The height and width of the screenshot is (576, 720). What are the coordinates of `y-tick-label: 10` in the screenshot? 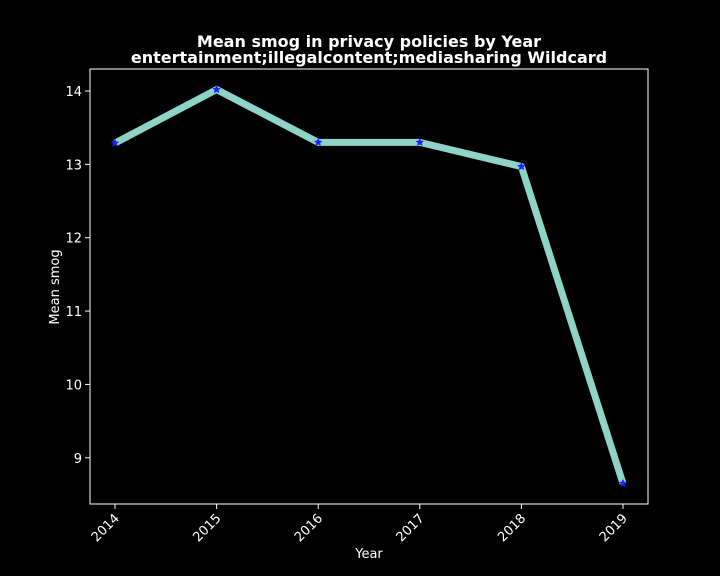 It's located at (73, 385).